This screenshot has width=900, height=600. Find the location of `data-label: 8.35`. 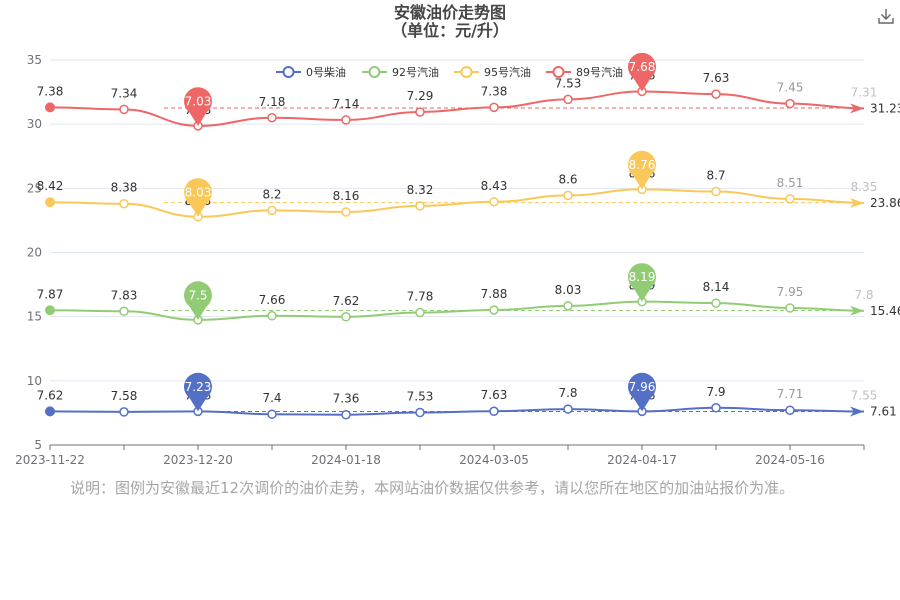

data-label: 8.35 is located at coordinates (864, 187).